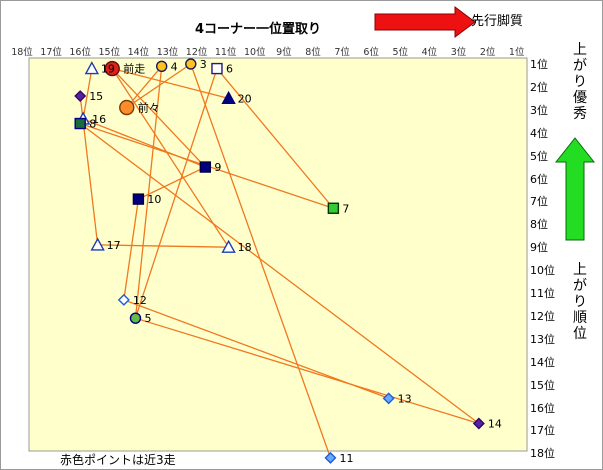 The height and width of the screenshot is (470, 603). I want to click on point-label: 12, so click(140, 300).